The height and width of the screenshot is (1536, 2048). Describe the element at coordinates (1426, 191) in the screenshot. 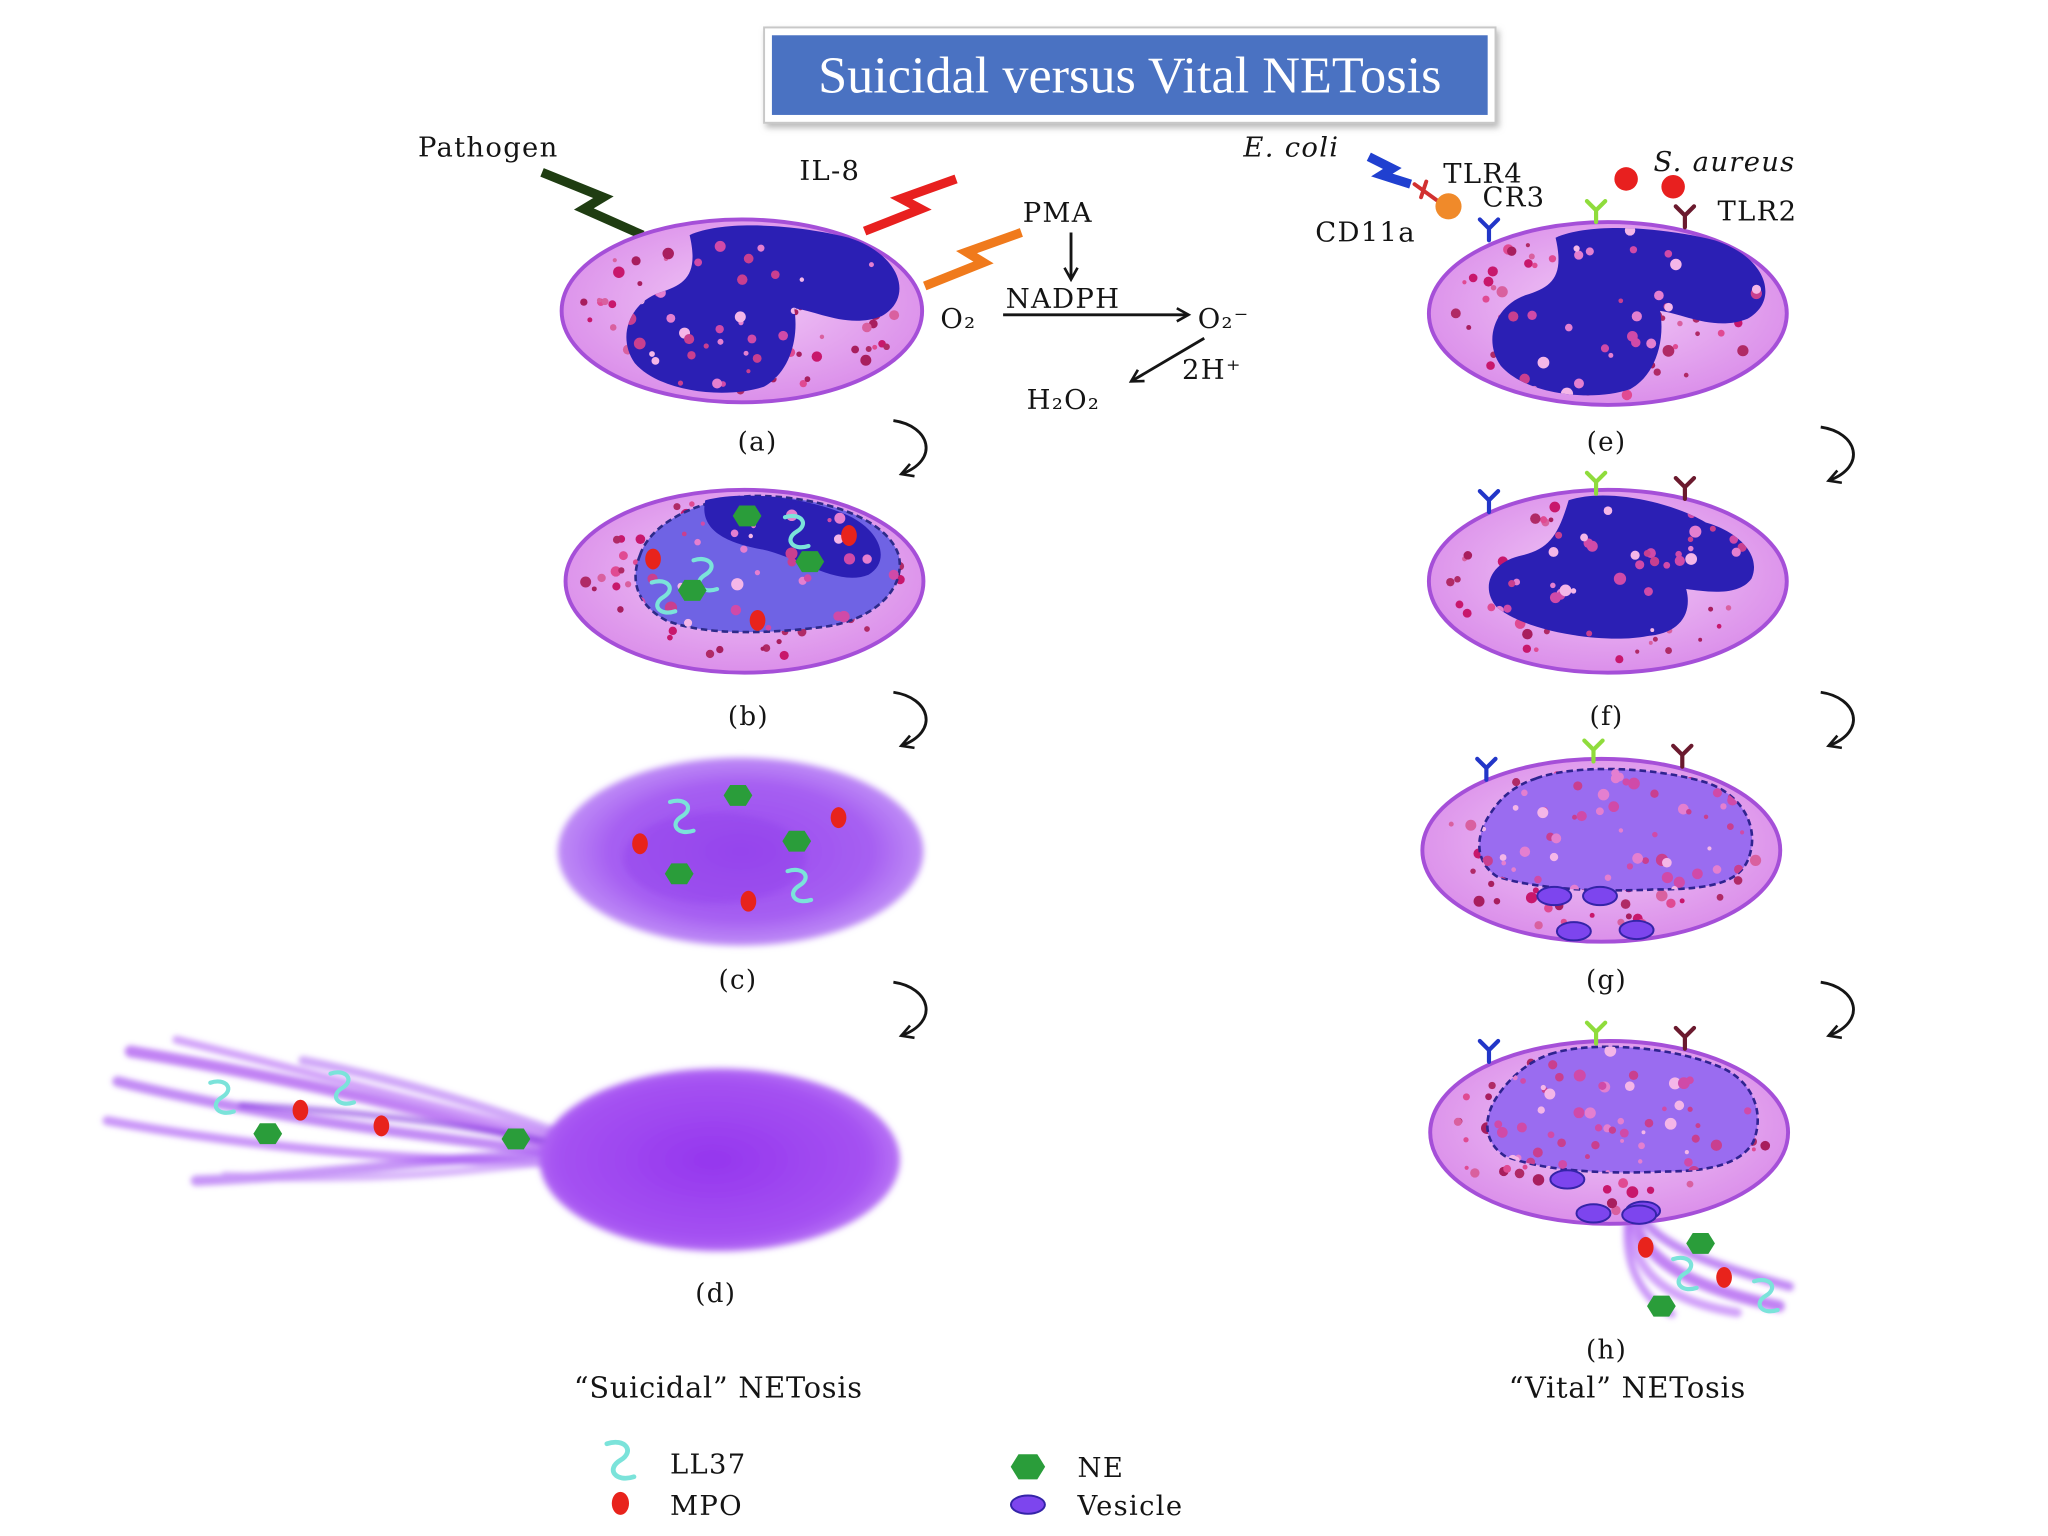

I see `tlr4-receptor` at that location.